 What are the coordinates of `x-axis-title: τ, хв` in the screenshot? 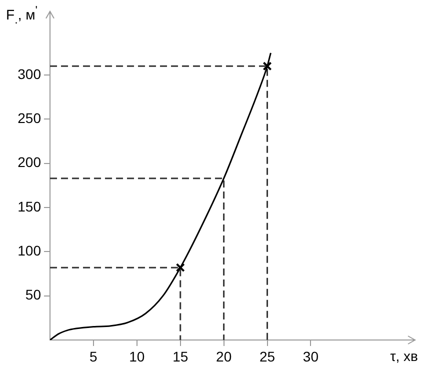 It's located at (404, 356).